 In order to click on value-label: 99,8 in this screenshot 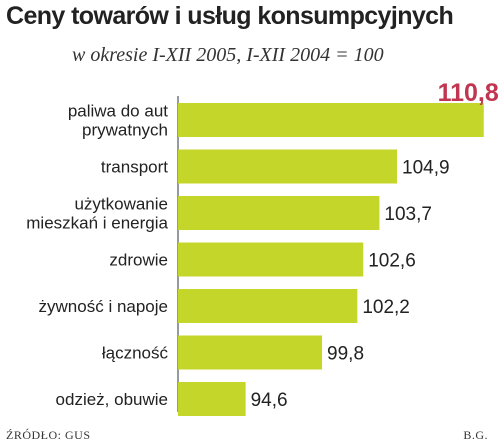, I will do `click(345, 354)`.